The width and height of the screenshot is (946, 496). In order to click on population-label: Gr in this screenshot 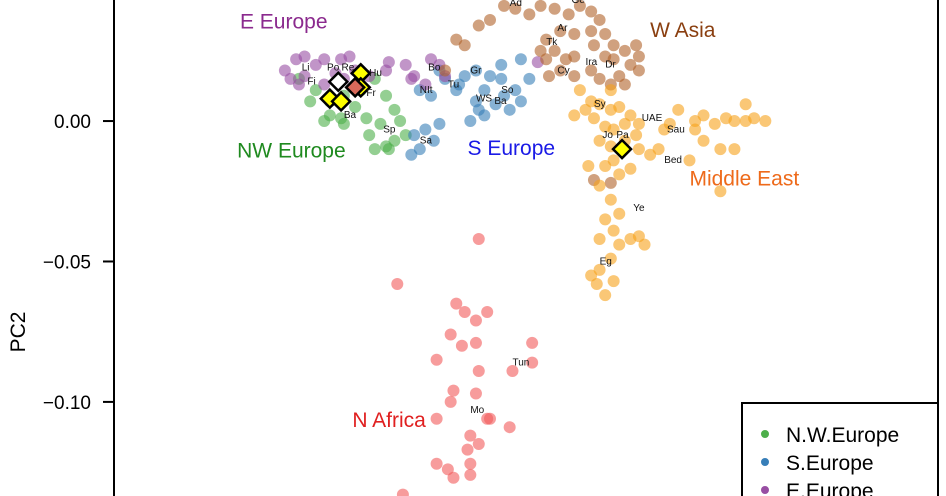, I will do `click(476, 70)`.